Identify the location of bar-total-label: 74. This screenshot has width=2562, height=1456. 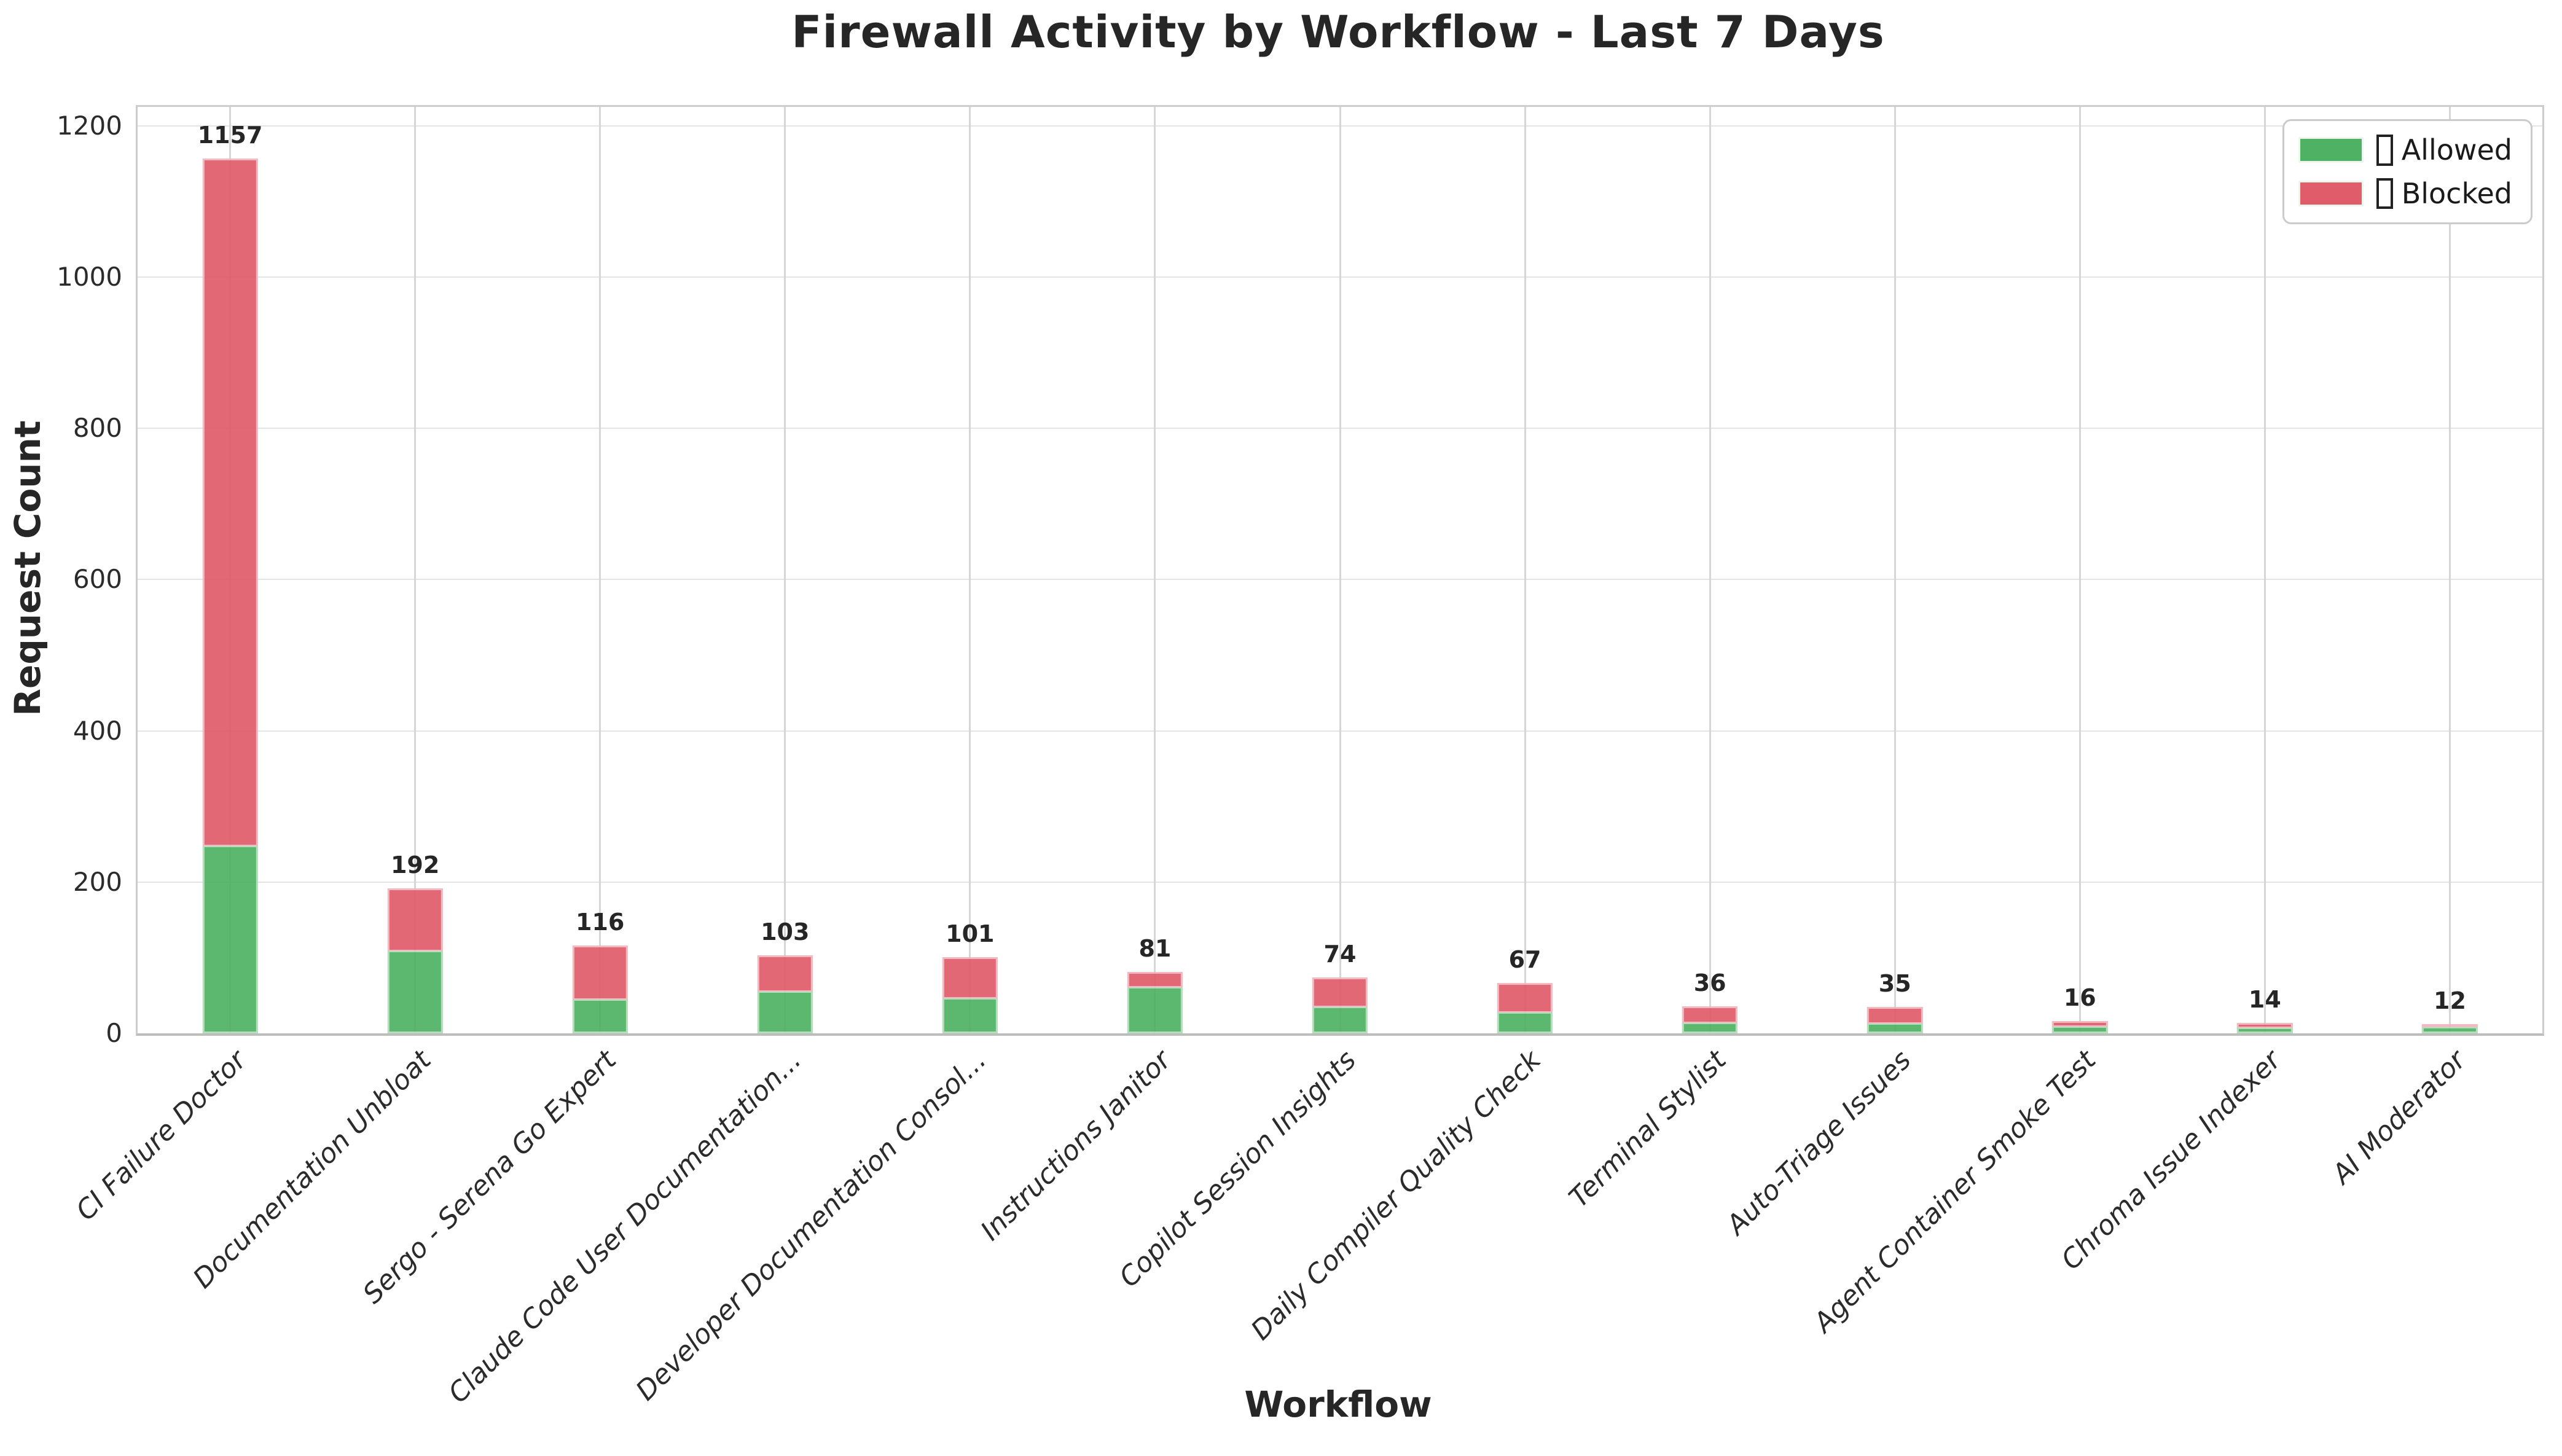
(1340, 954).